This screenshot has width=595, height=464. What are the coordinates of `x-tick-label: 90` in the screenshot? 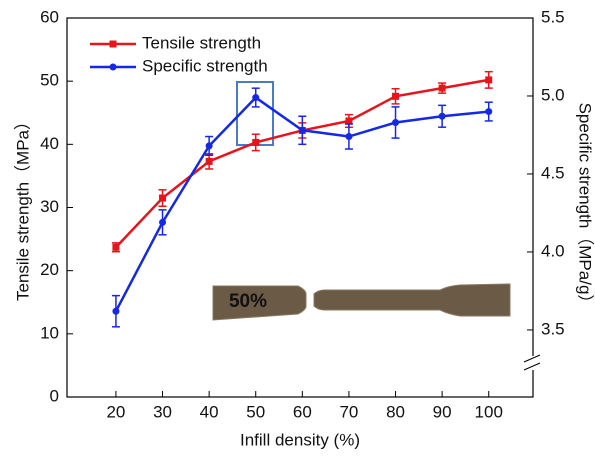 It's located at (442, 411).